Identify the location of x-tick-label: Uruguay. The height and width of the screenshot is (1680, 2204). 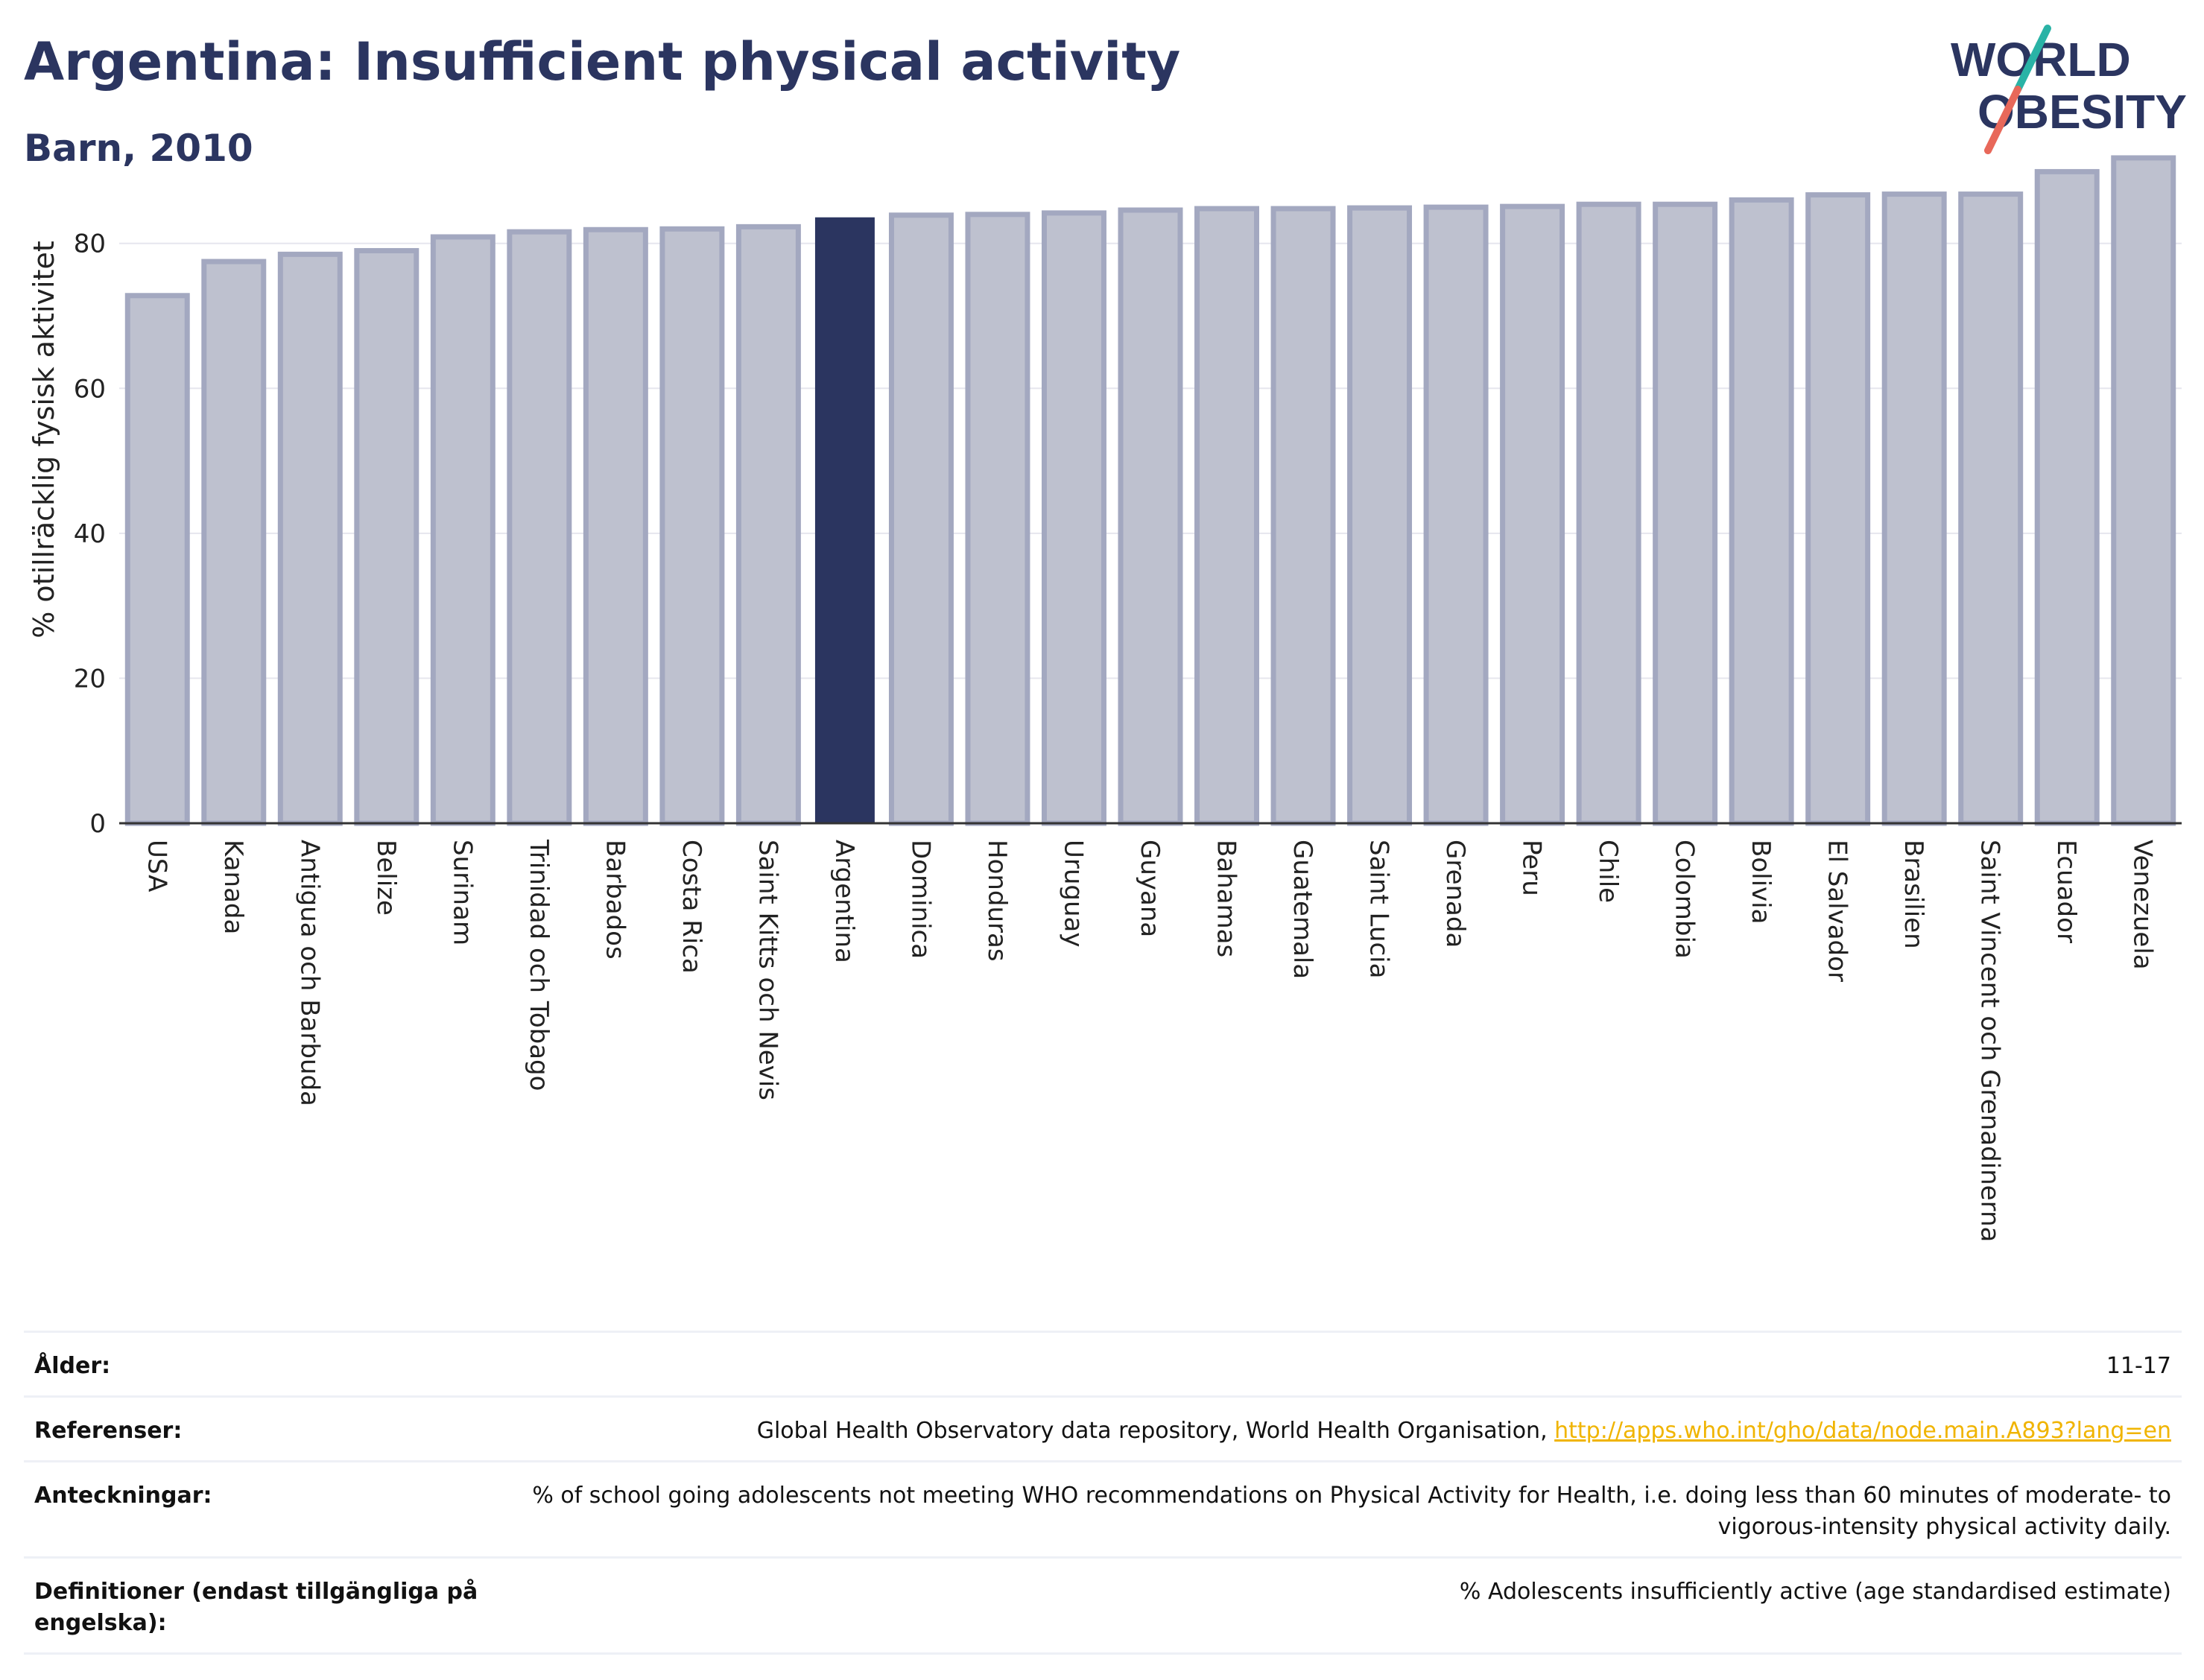
(1073, 894).